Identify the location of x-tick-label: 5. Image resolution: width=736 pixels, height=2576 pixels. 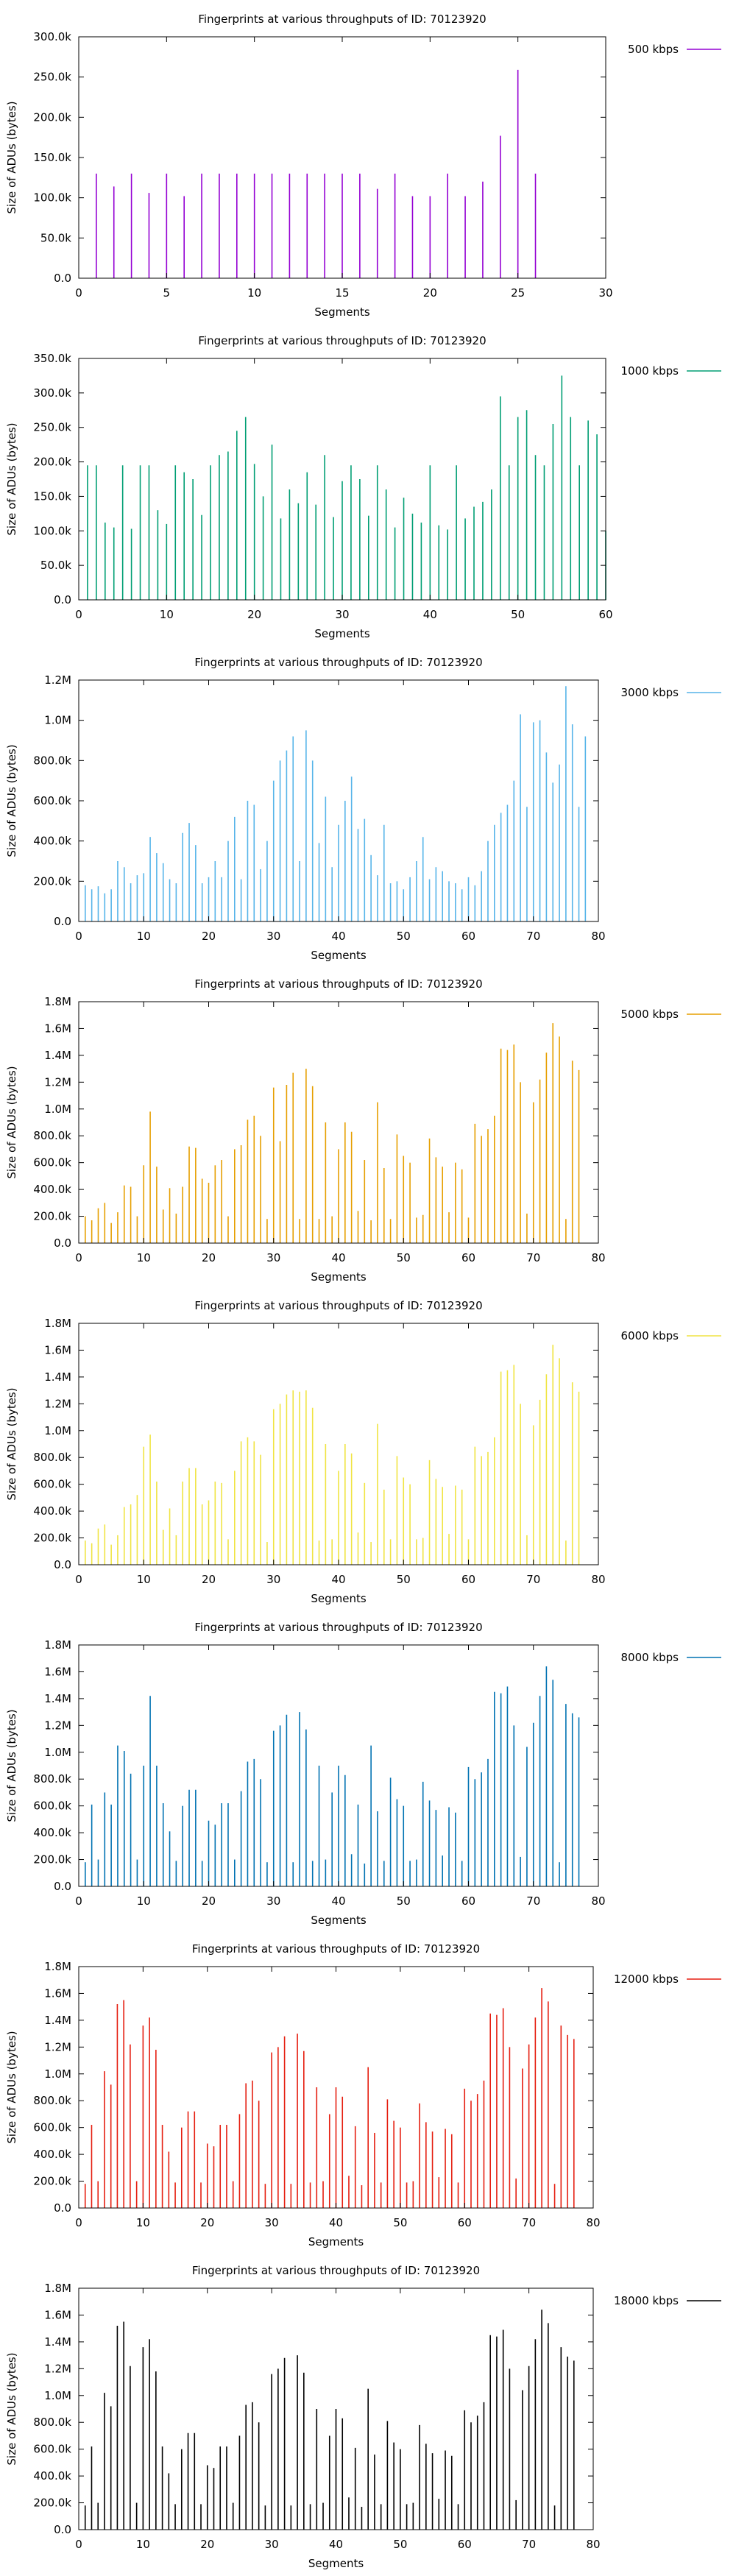
(167, 293).